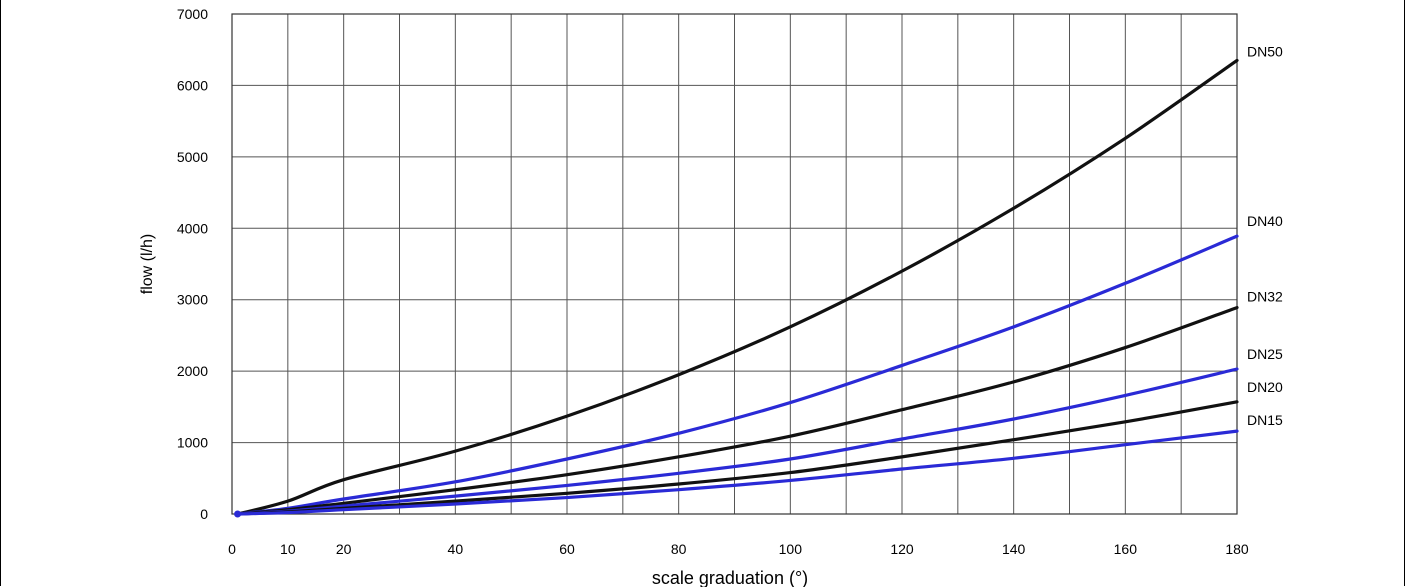  What do you see at coordinates (192, 85) in the screenshot?
I see `y-tick-label: 6000` at bounding box center [192, 85].